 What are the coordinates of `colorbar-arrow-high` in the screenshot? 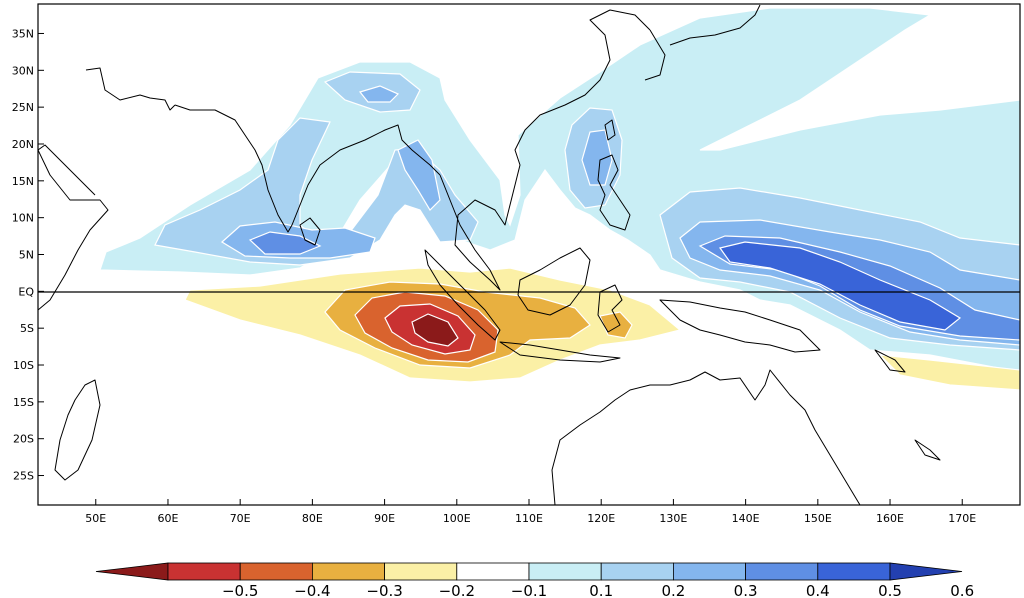 It's located at (926, 571).